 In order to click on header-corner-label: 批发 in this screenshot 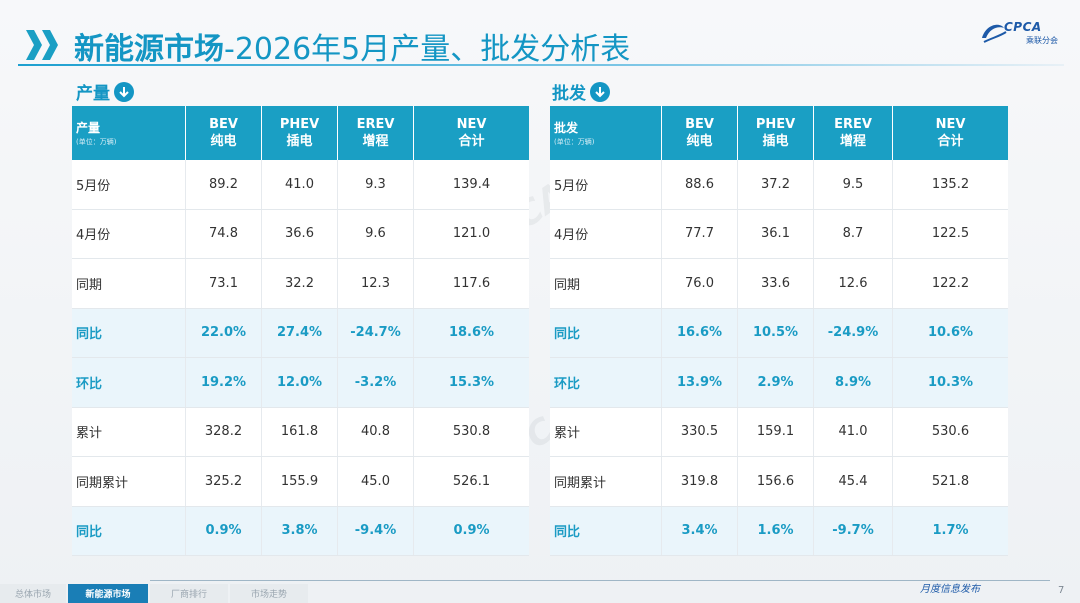, I will do `click(566, 127)`.